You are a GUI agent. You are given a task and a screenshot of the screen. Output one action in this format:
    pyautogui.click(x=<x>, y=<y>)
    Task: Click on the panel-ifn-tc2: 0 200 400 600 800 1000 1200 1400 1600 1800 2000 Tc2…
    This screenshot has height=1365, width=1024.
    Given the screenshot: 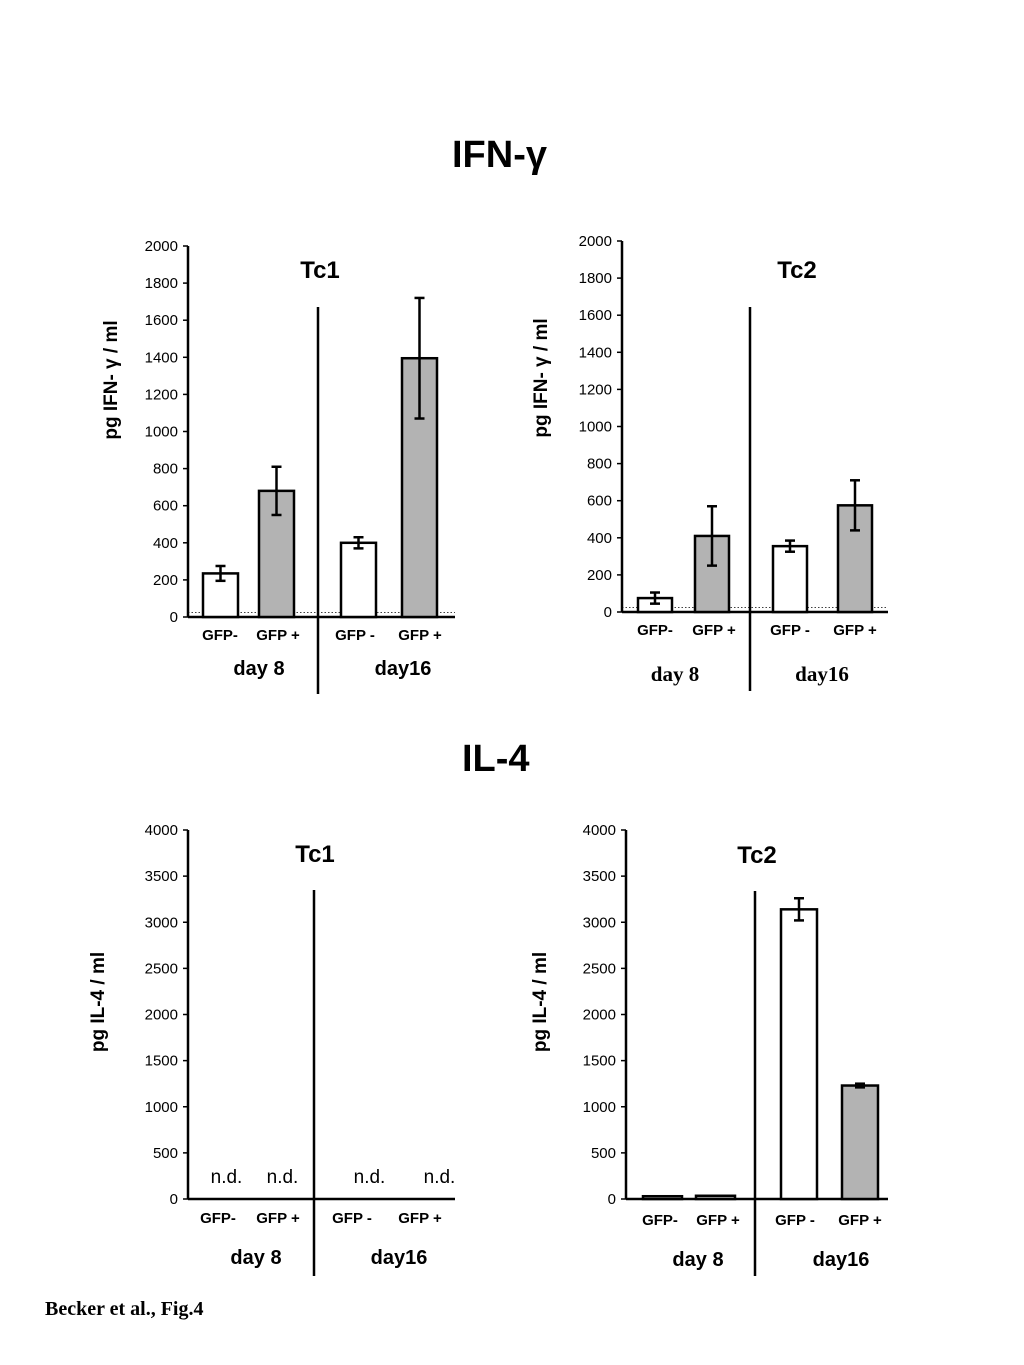 What is the action you would take?
    pyautogui.click(x=709, y=462)
    